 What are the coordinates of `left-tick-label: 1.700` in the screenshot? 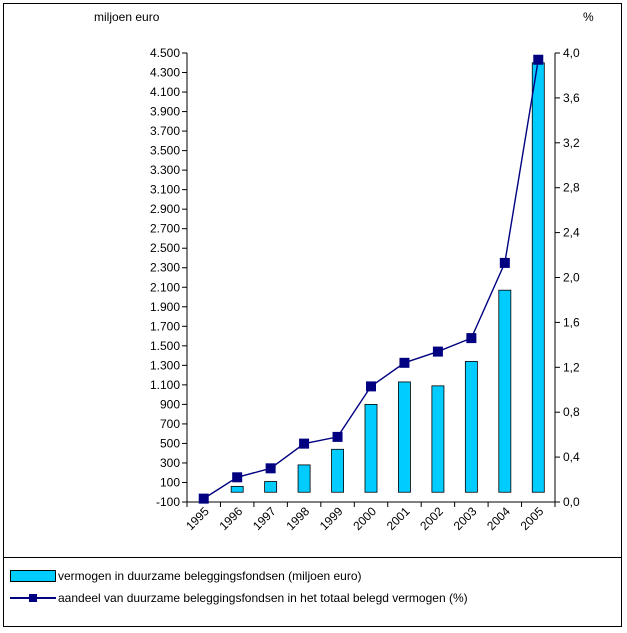 It's located at (165, 326).